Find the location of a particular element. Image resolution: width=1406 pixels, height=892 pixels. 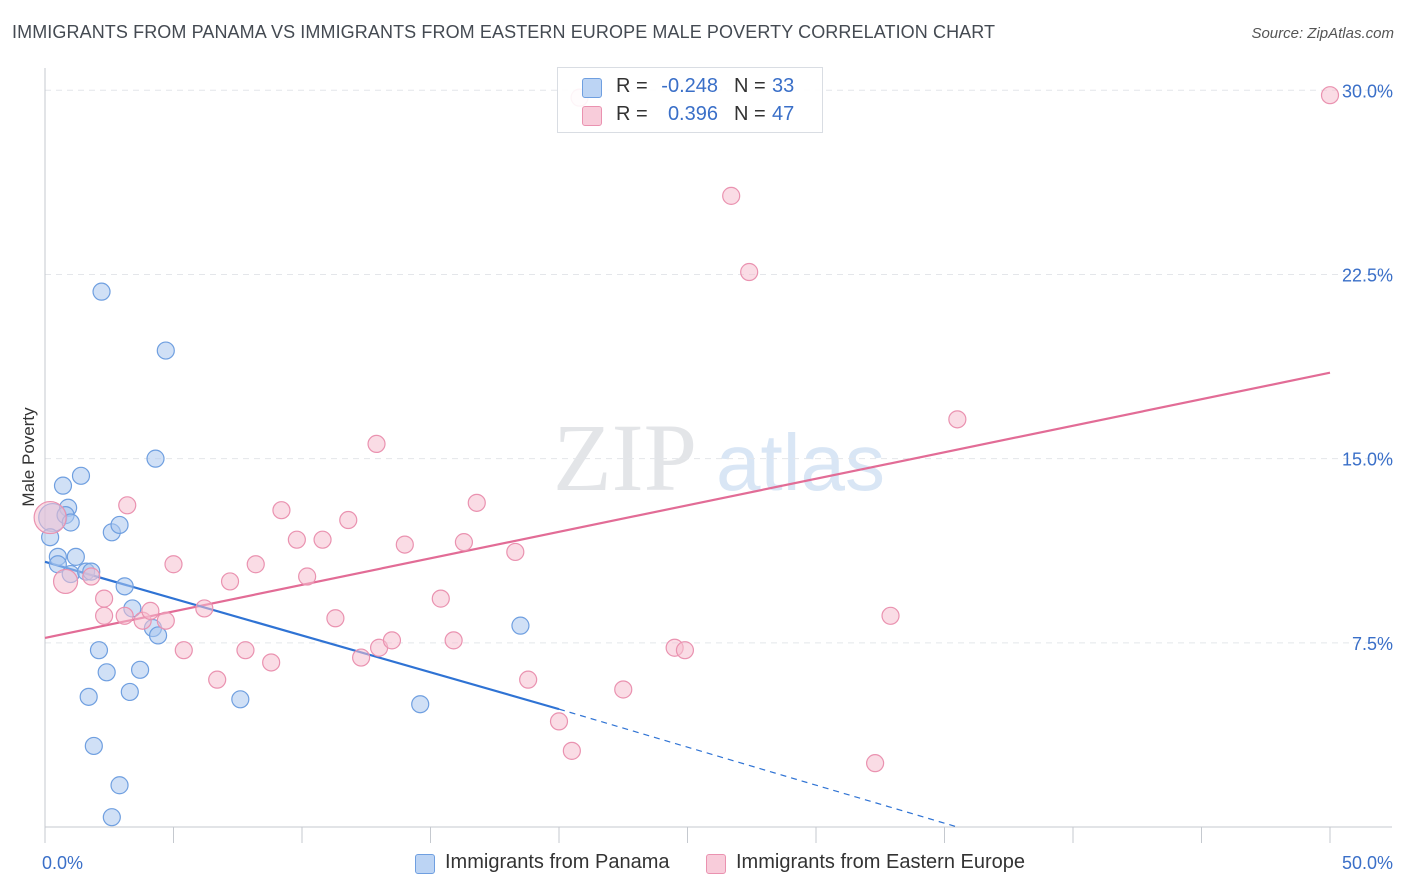

legend-r-value: -0.248 is located at coordinates (689, 86).